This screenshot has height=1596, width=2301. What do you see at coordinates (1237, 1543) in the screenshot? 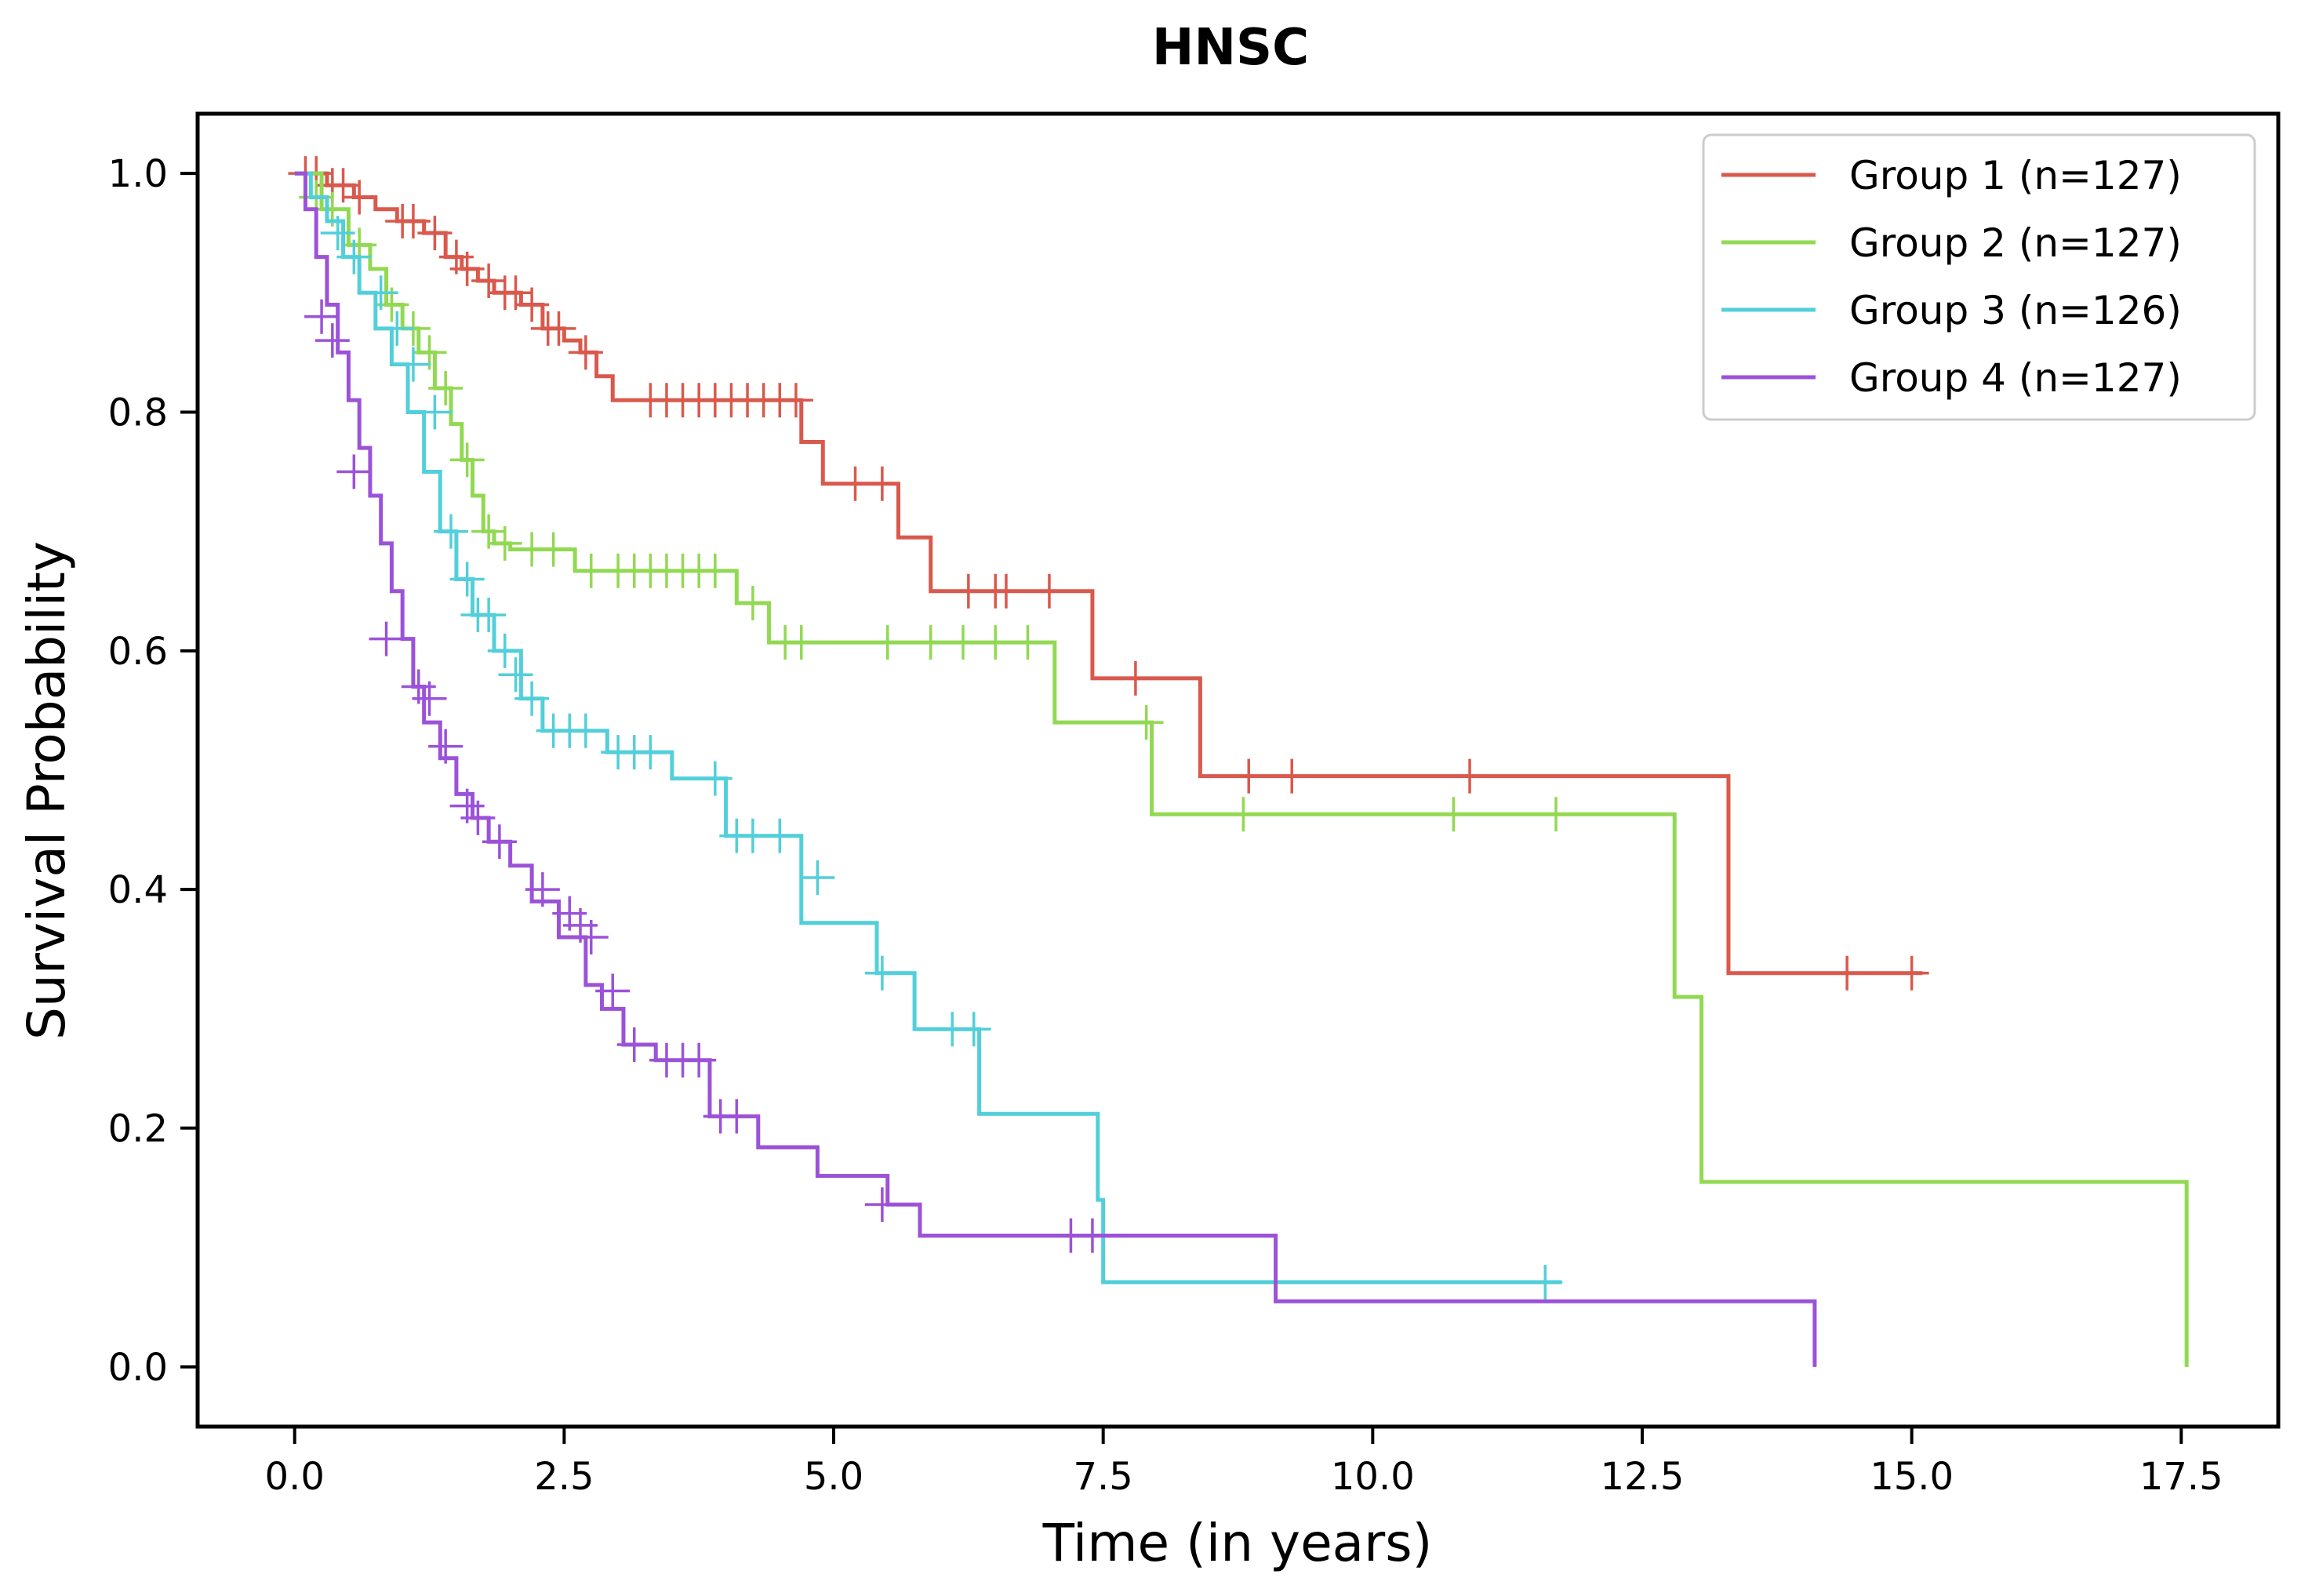
I see `x-axis-label: Time (in years)` at bounding box center [1237, 1543].